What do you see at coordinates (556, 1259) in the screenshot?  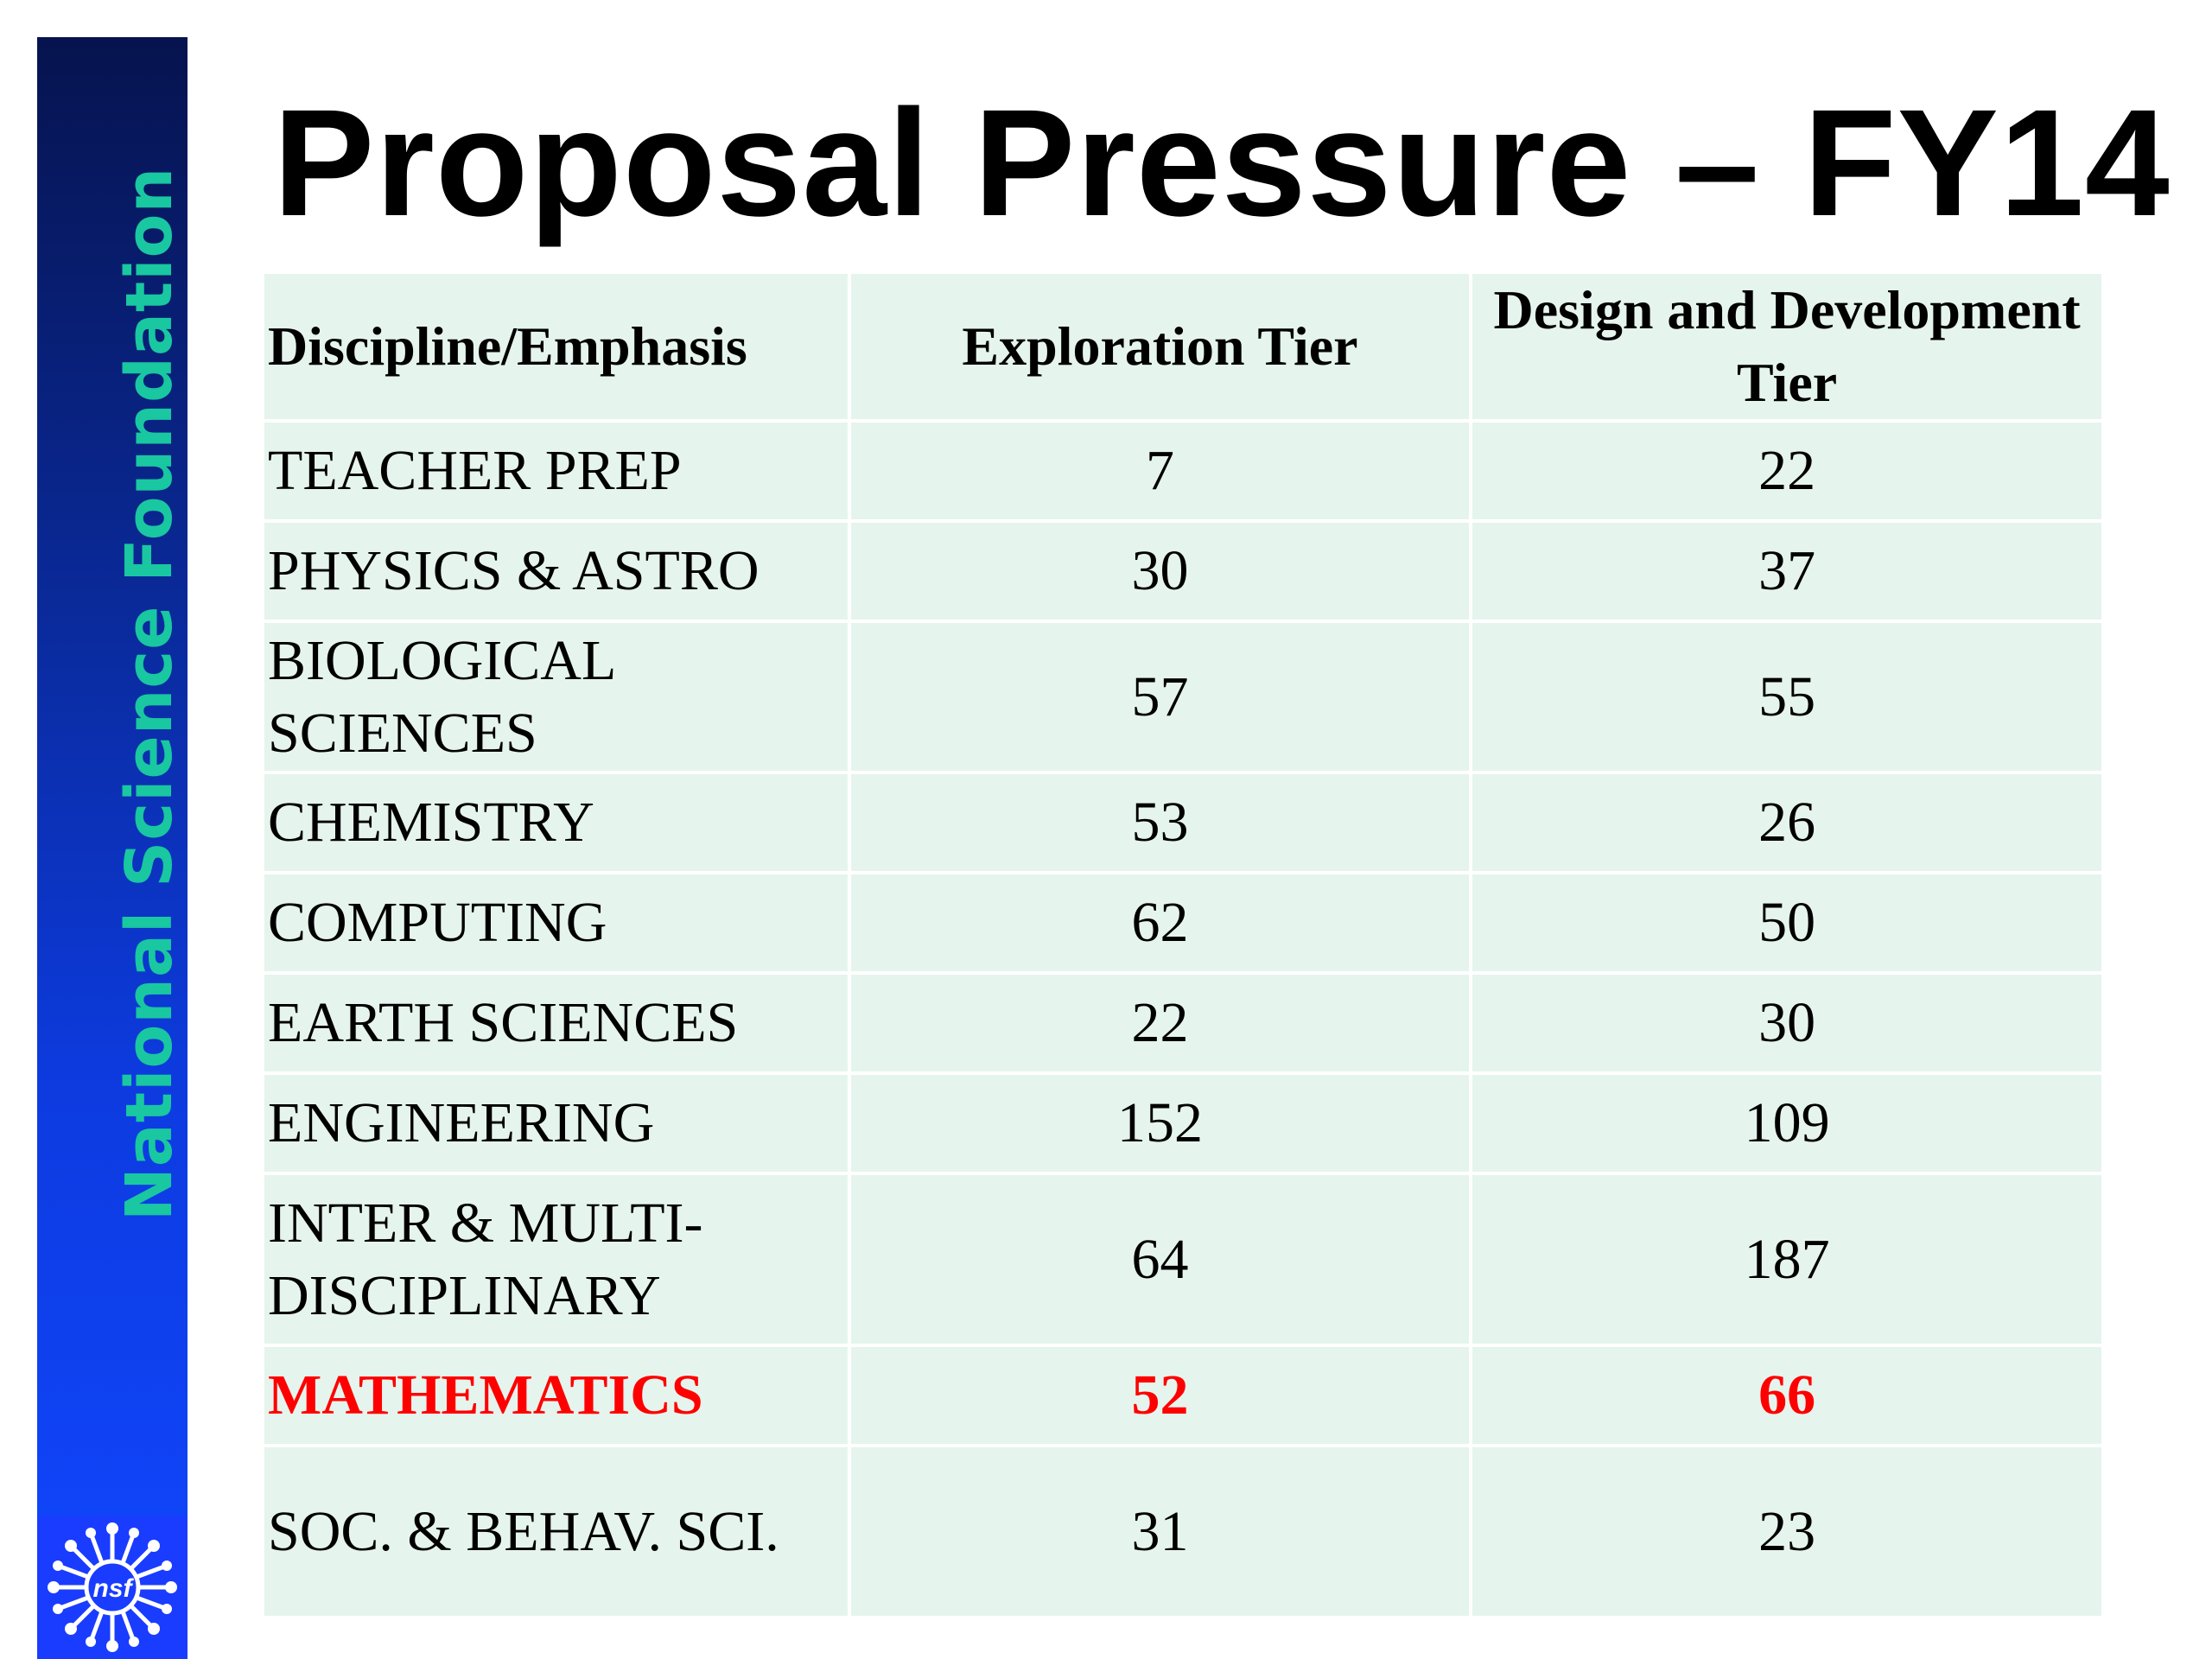 I see `discipline-cell: INTER & MULTI-DISCIPLINARY` at bounding box center [556, 1259].